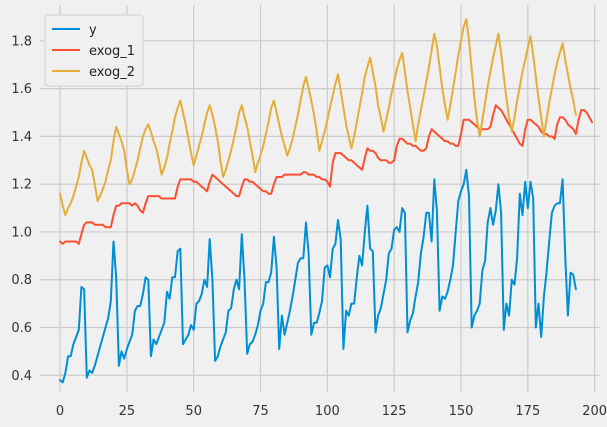 The width and height of the screenshot is (607, 427). What do you see at coordinates (112, 51) in the screenshot?
I see `legend-label-exog-1: exog_1` at bounding box center [112, 51].